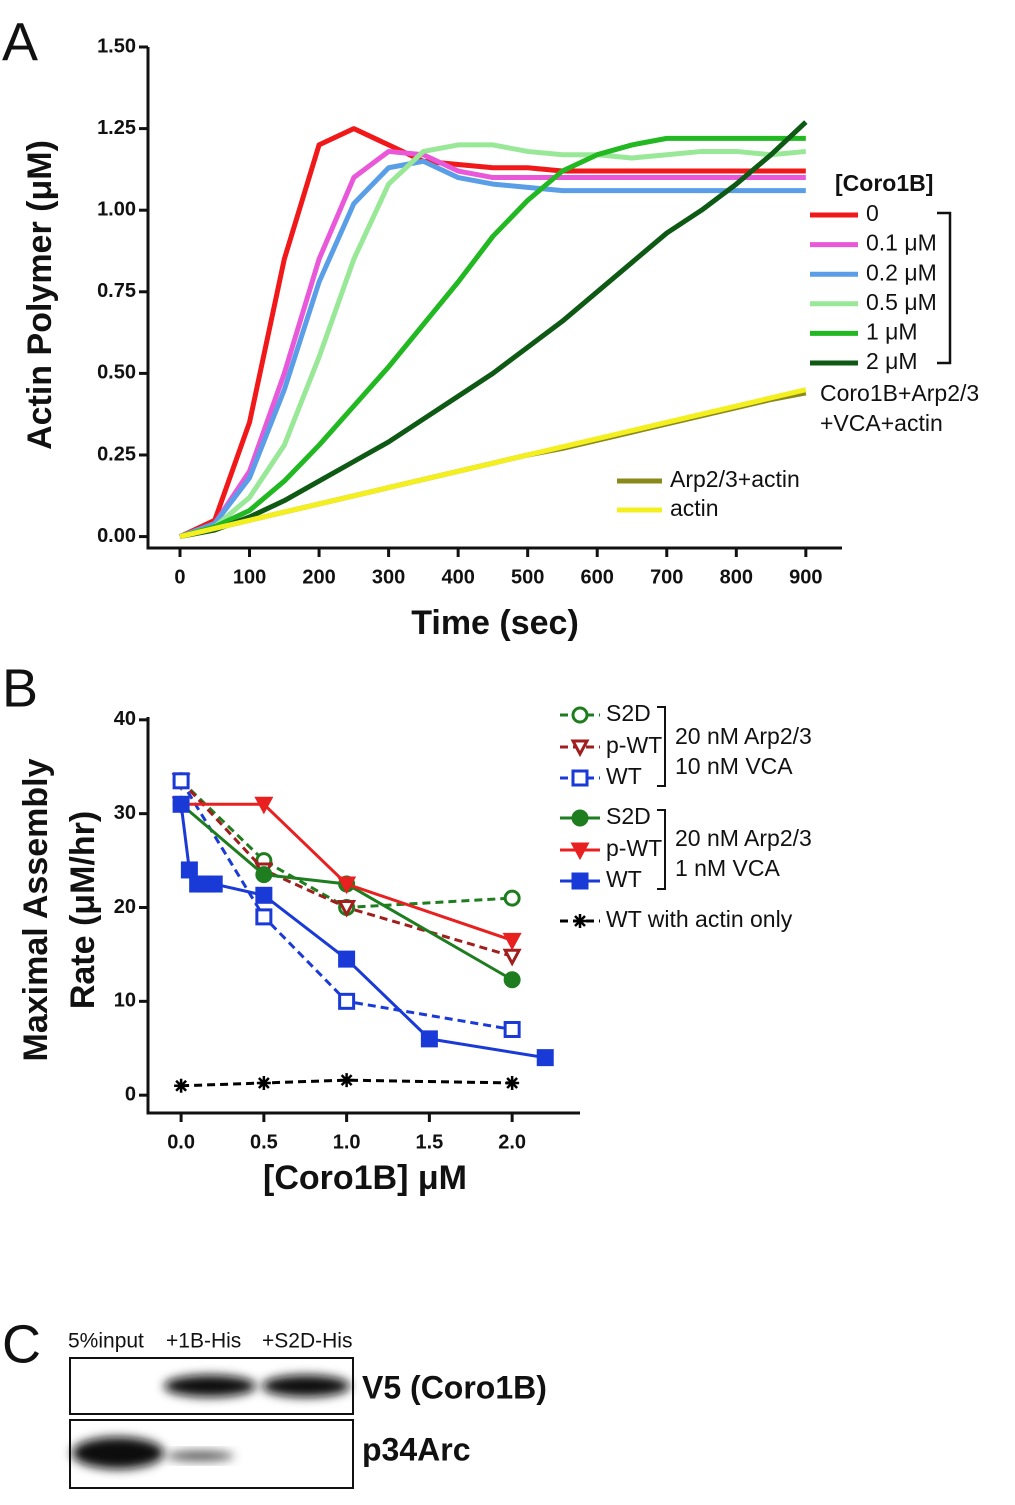 Image resolution: width=1015 pixels, height=1505 pixels. What do you see at coordinates (735, 479) in the screenshot?
I see `legend-label: Arp2/3+actin` at bounding box center [735, 479].